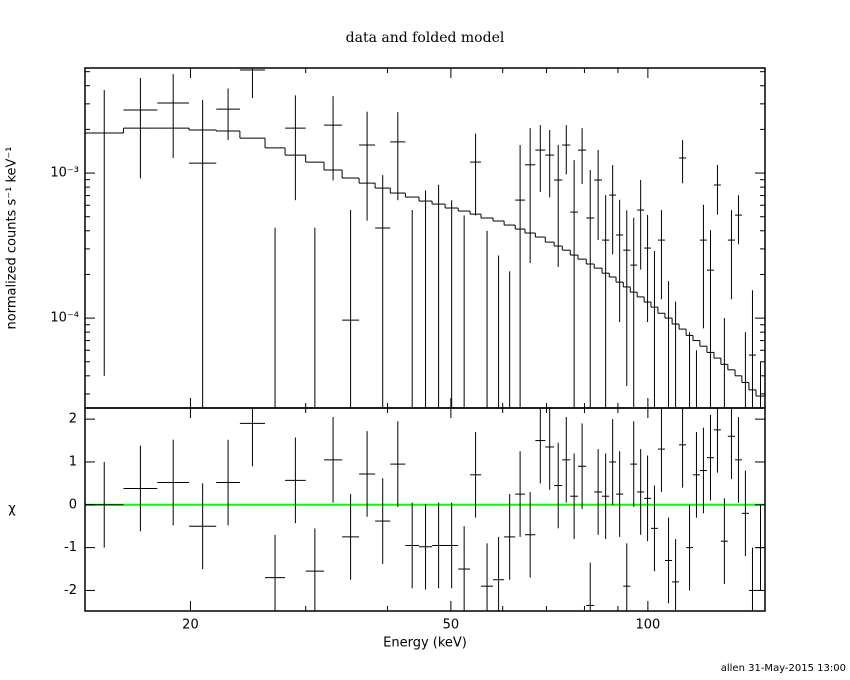 Image resolution: width=850 pixels, height=680 pixels. Describe the element at coordinates (12, 509) in the screenshot. I see `y2-axis-label: χ` at that location.